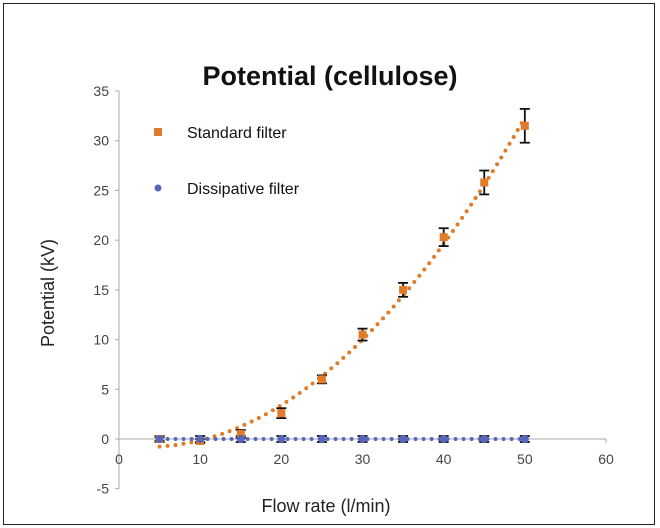 The width and height of the screenshot is (660, 528). Describe the element at coordinates (158, 188) in the screenshot. I see `legend-marker-dissipative` at that location.